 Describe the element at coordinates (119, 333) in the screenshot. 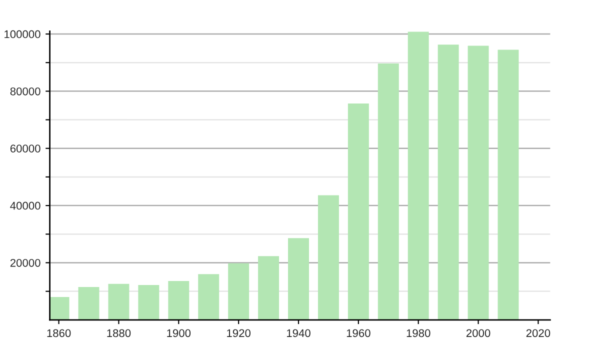

I see `x-tick-label: 1880` at that location.